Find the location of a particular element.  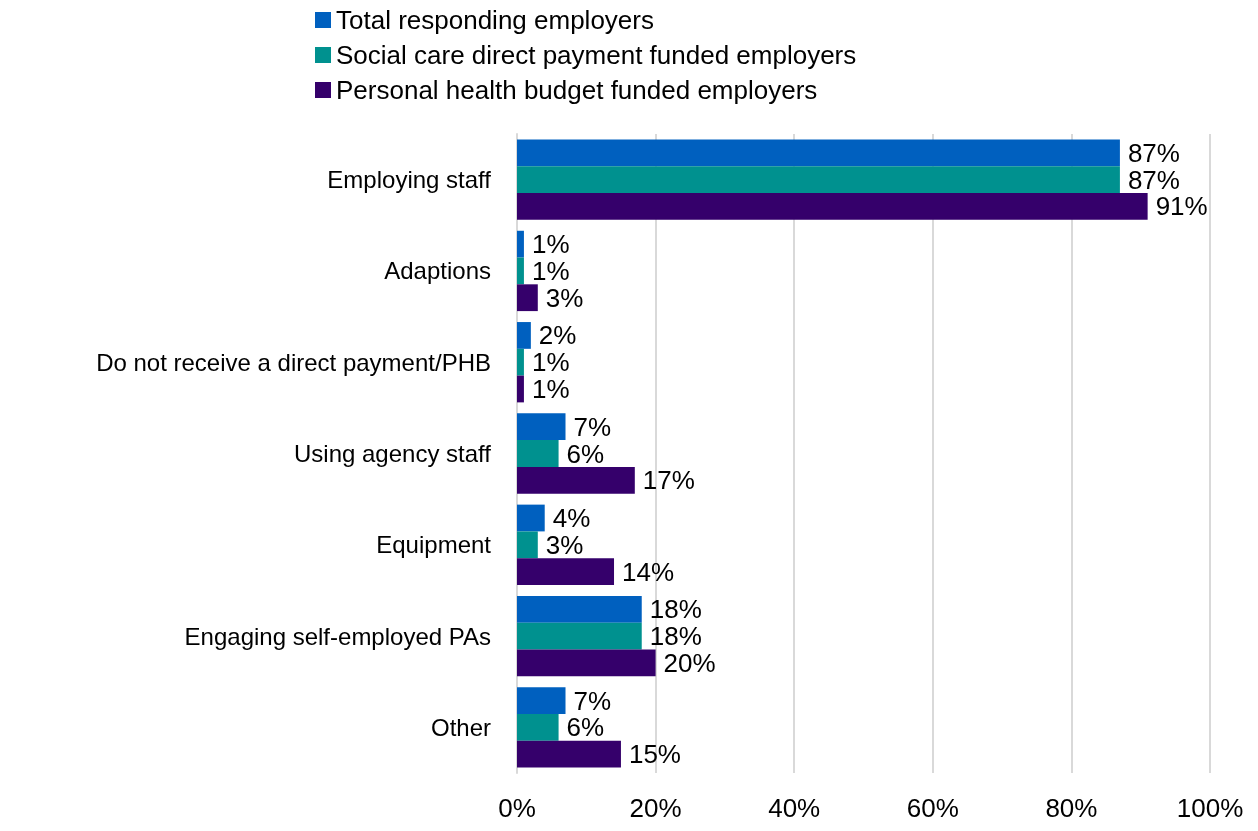

data-label: 17% is located at coordinates (668, 480).